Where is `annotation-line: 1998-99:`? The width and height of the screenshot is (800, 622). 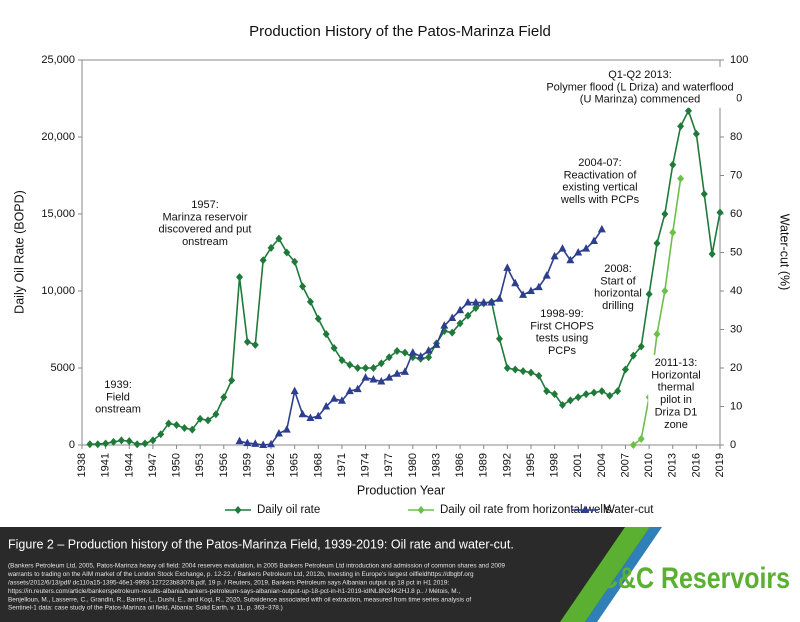 annotation-line: 1998-99: is located at coordinates (561, 314).